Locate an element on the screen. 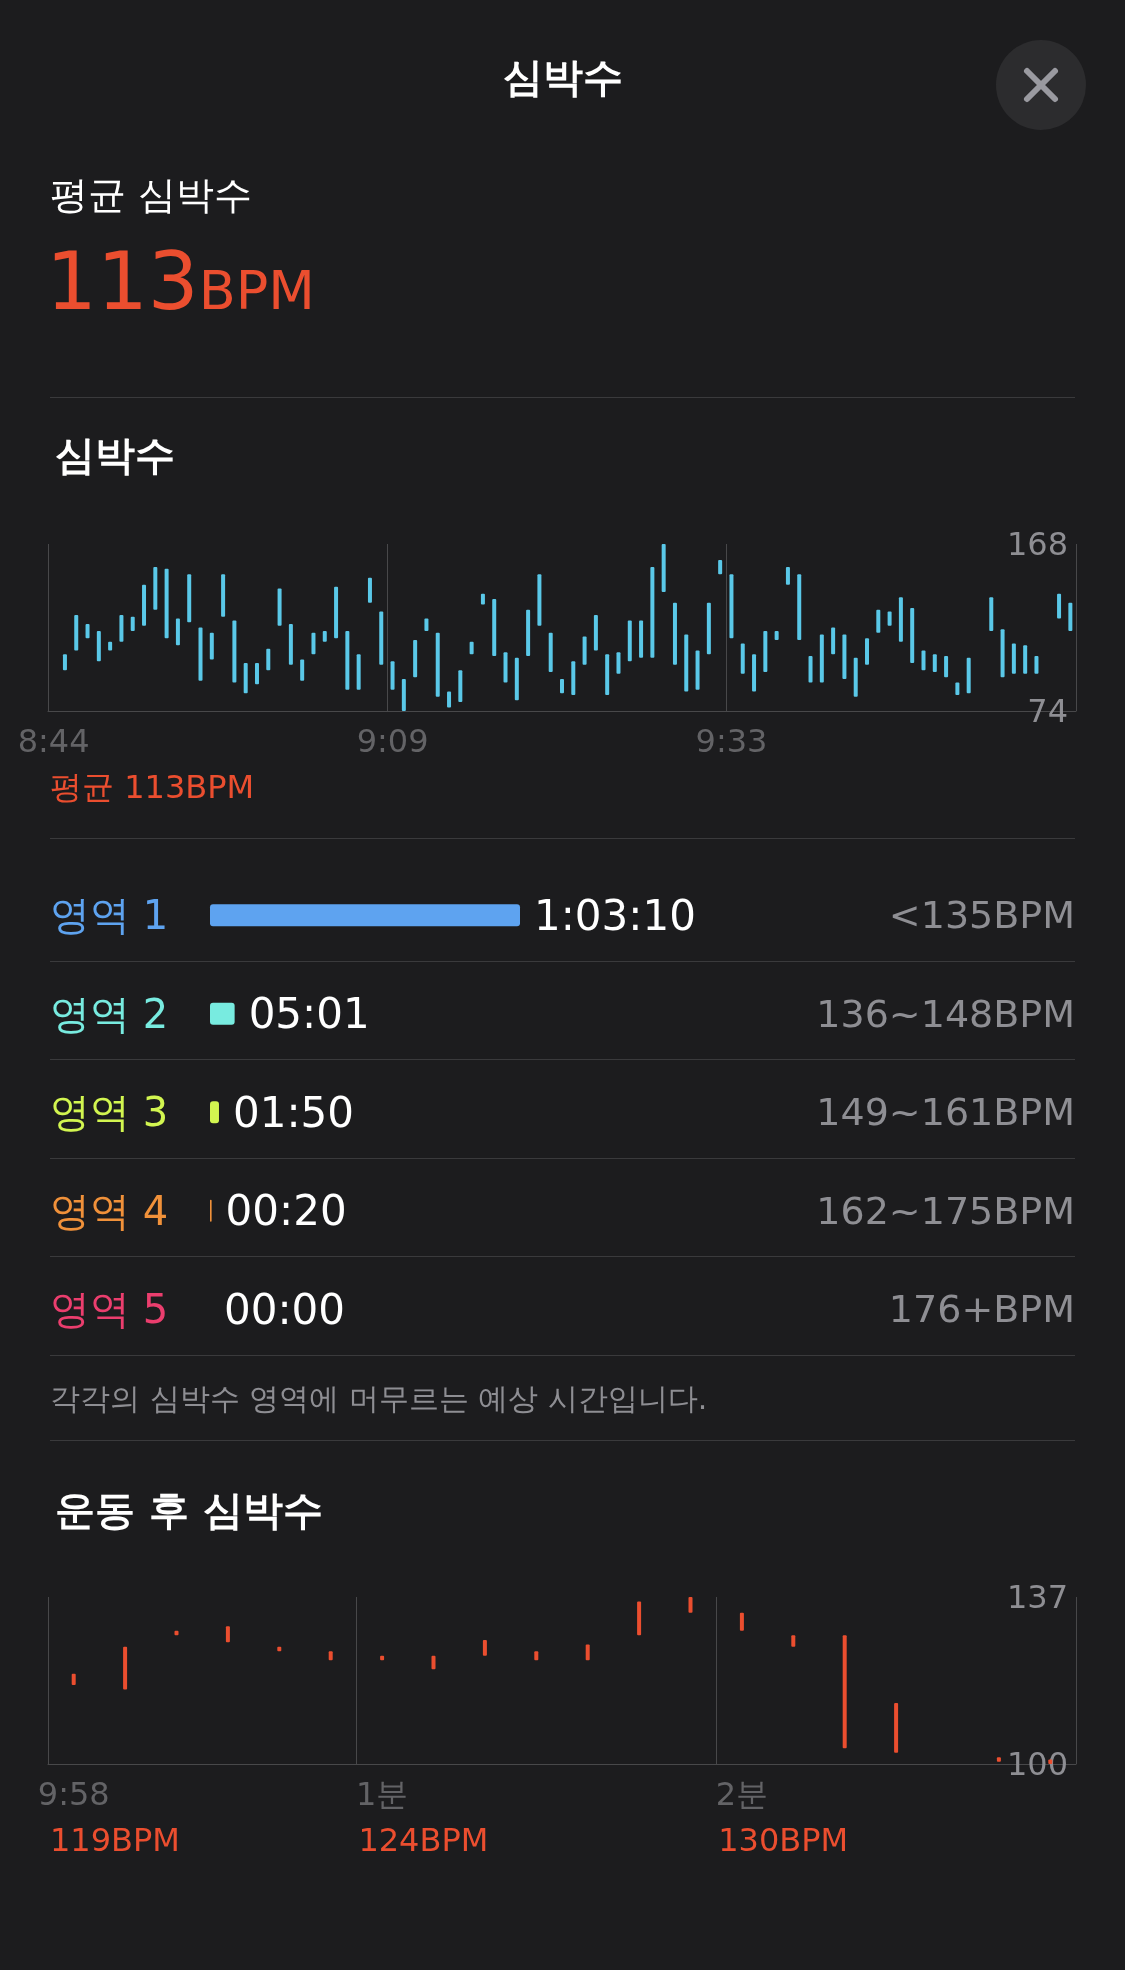  data-label: 00:20 is located at coordinates (286, 1211).